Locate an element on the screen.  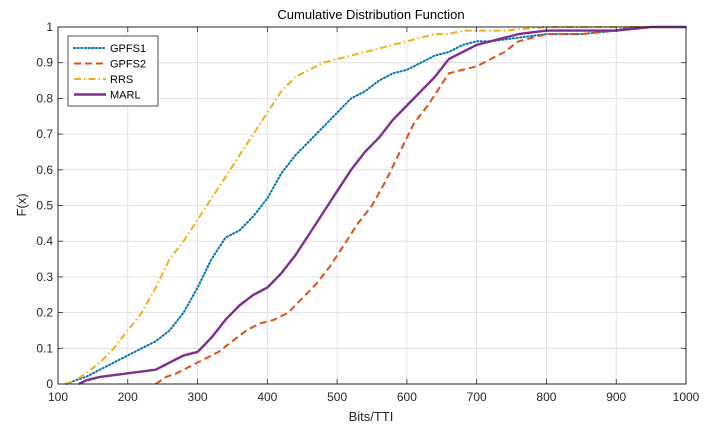
y-tick-label: 0.1 is located at coordinates (44, 348).